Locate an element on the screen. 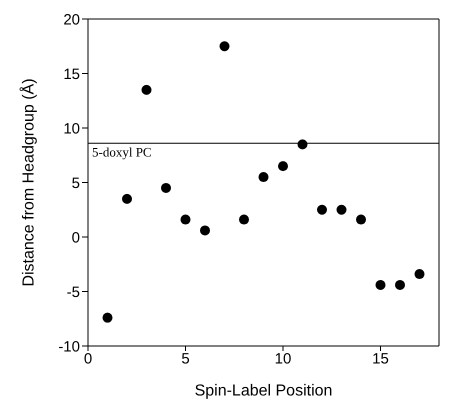 The width and height of the screenshot is (458, 412). y-tick-label: -10 is located at coordinates (69, 347).